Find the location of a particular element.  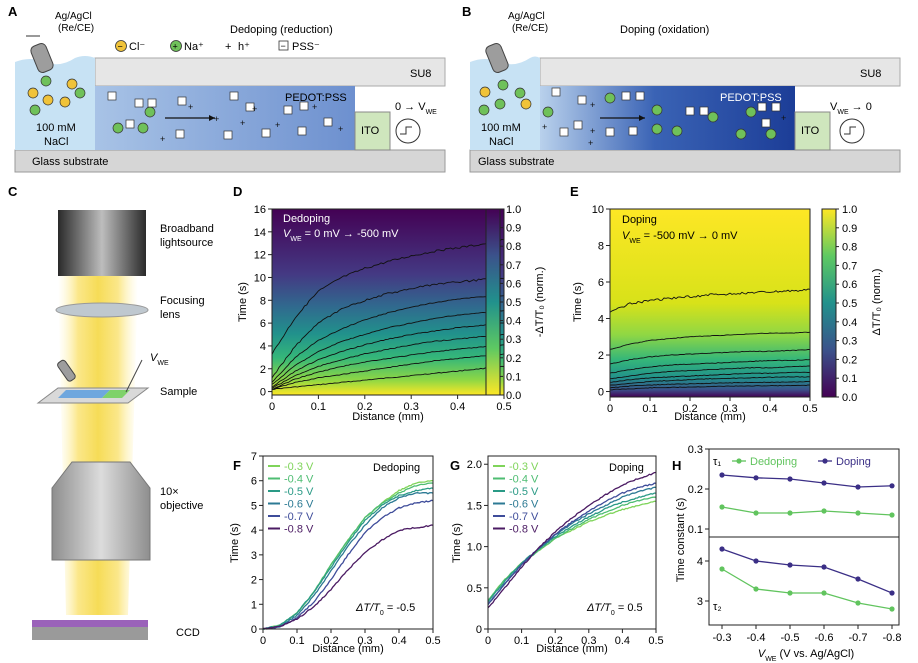

voltage-source-icon is located at coordinates (408, 131).